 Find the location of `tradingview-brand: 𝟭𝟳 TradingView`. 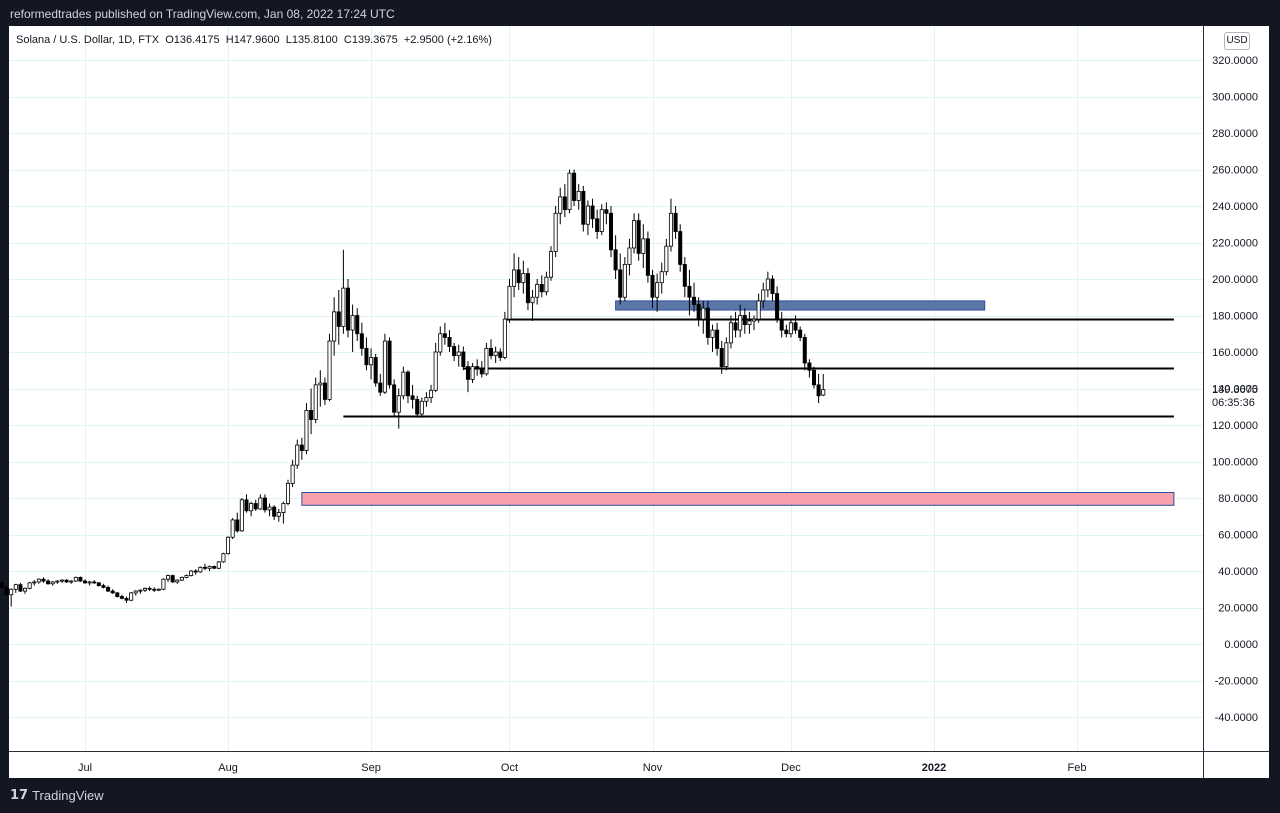

tradingview-brand: 𝟭𝟳 TradingView is located at coordinates (57, 795).